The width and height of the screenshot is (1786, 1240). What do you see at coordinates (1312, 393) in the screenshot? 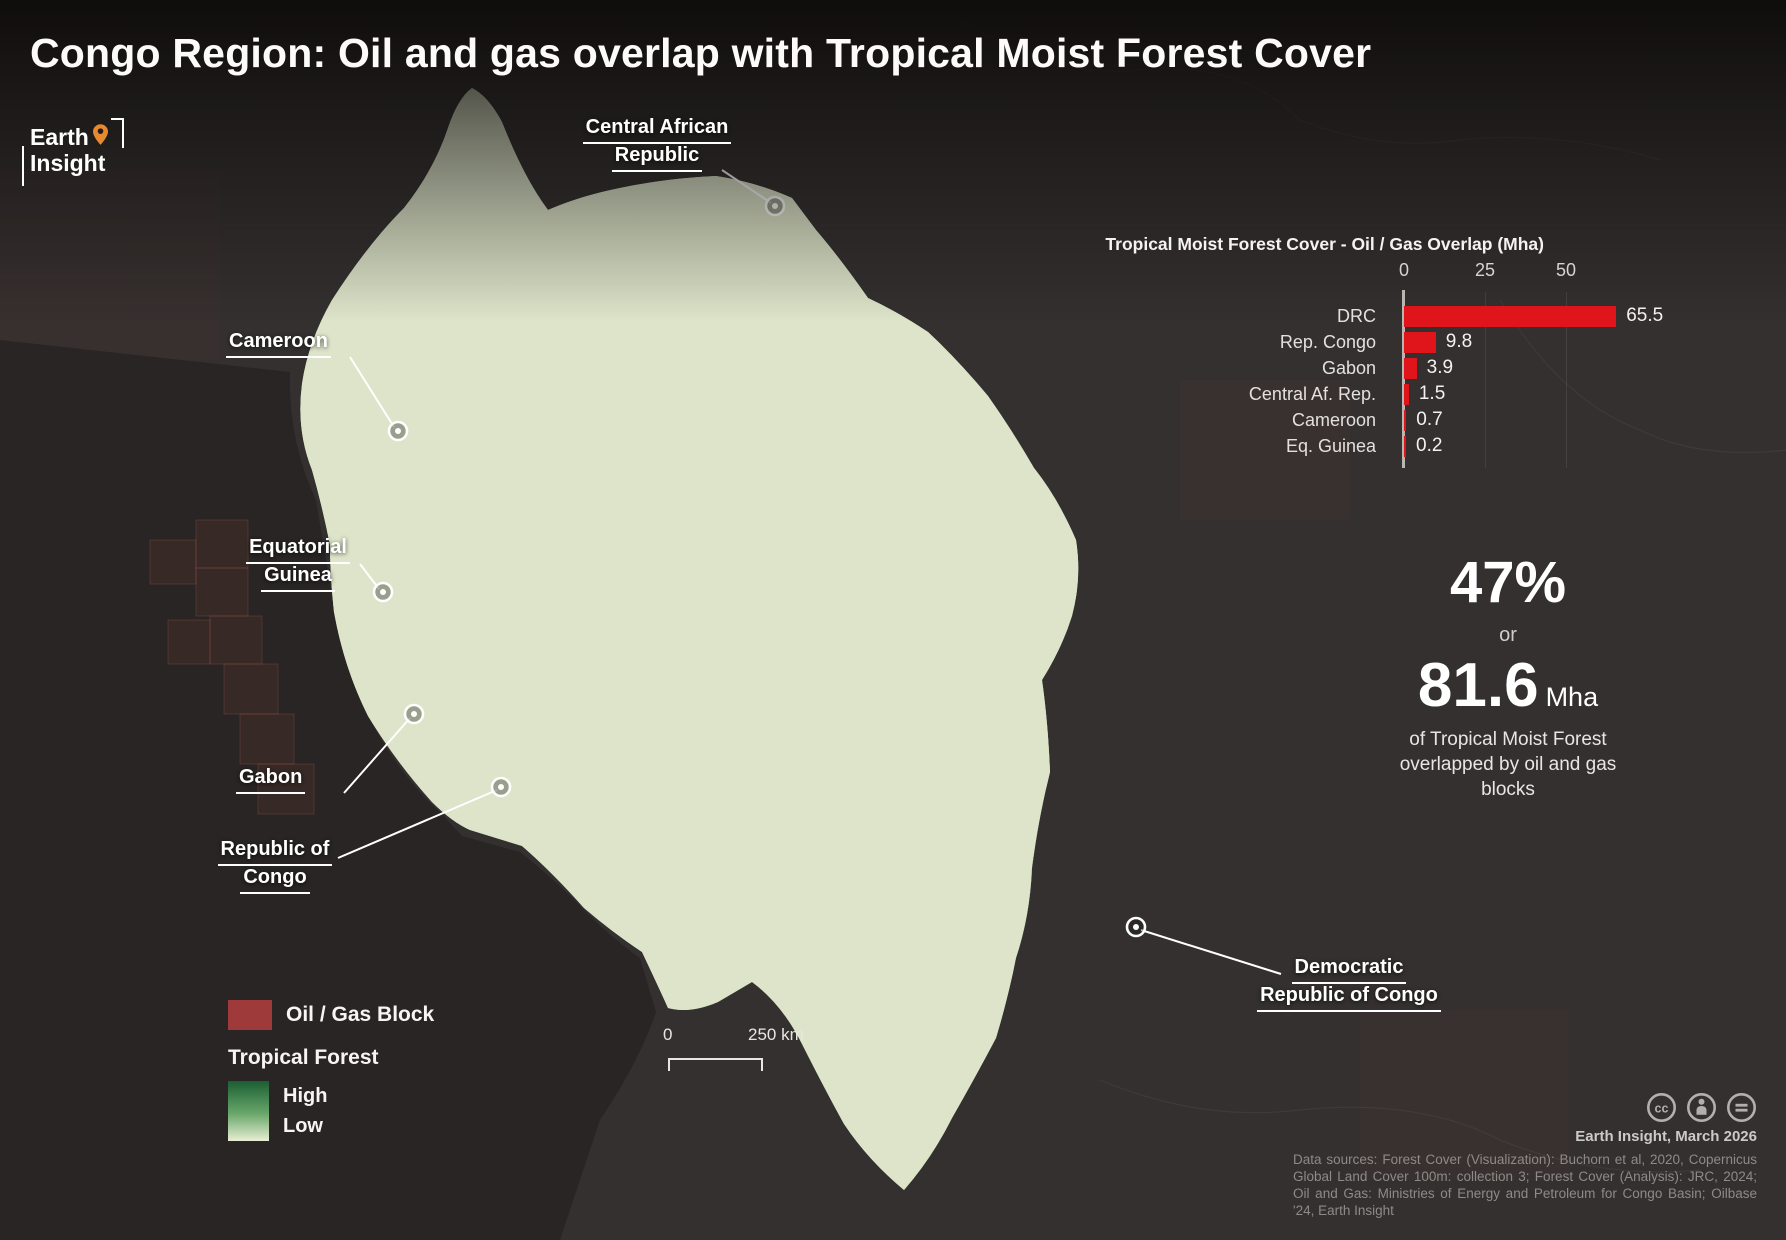
I see `chart-category-label: Central Af. Rep.` at bounding box center [1312, 393].